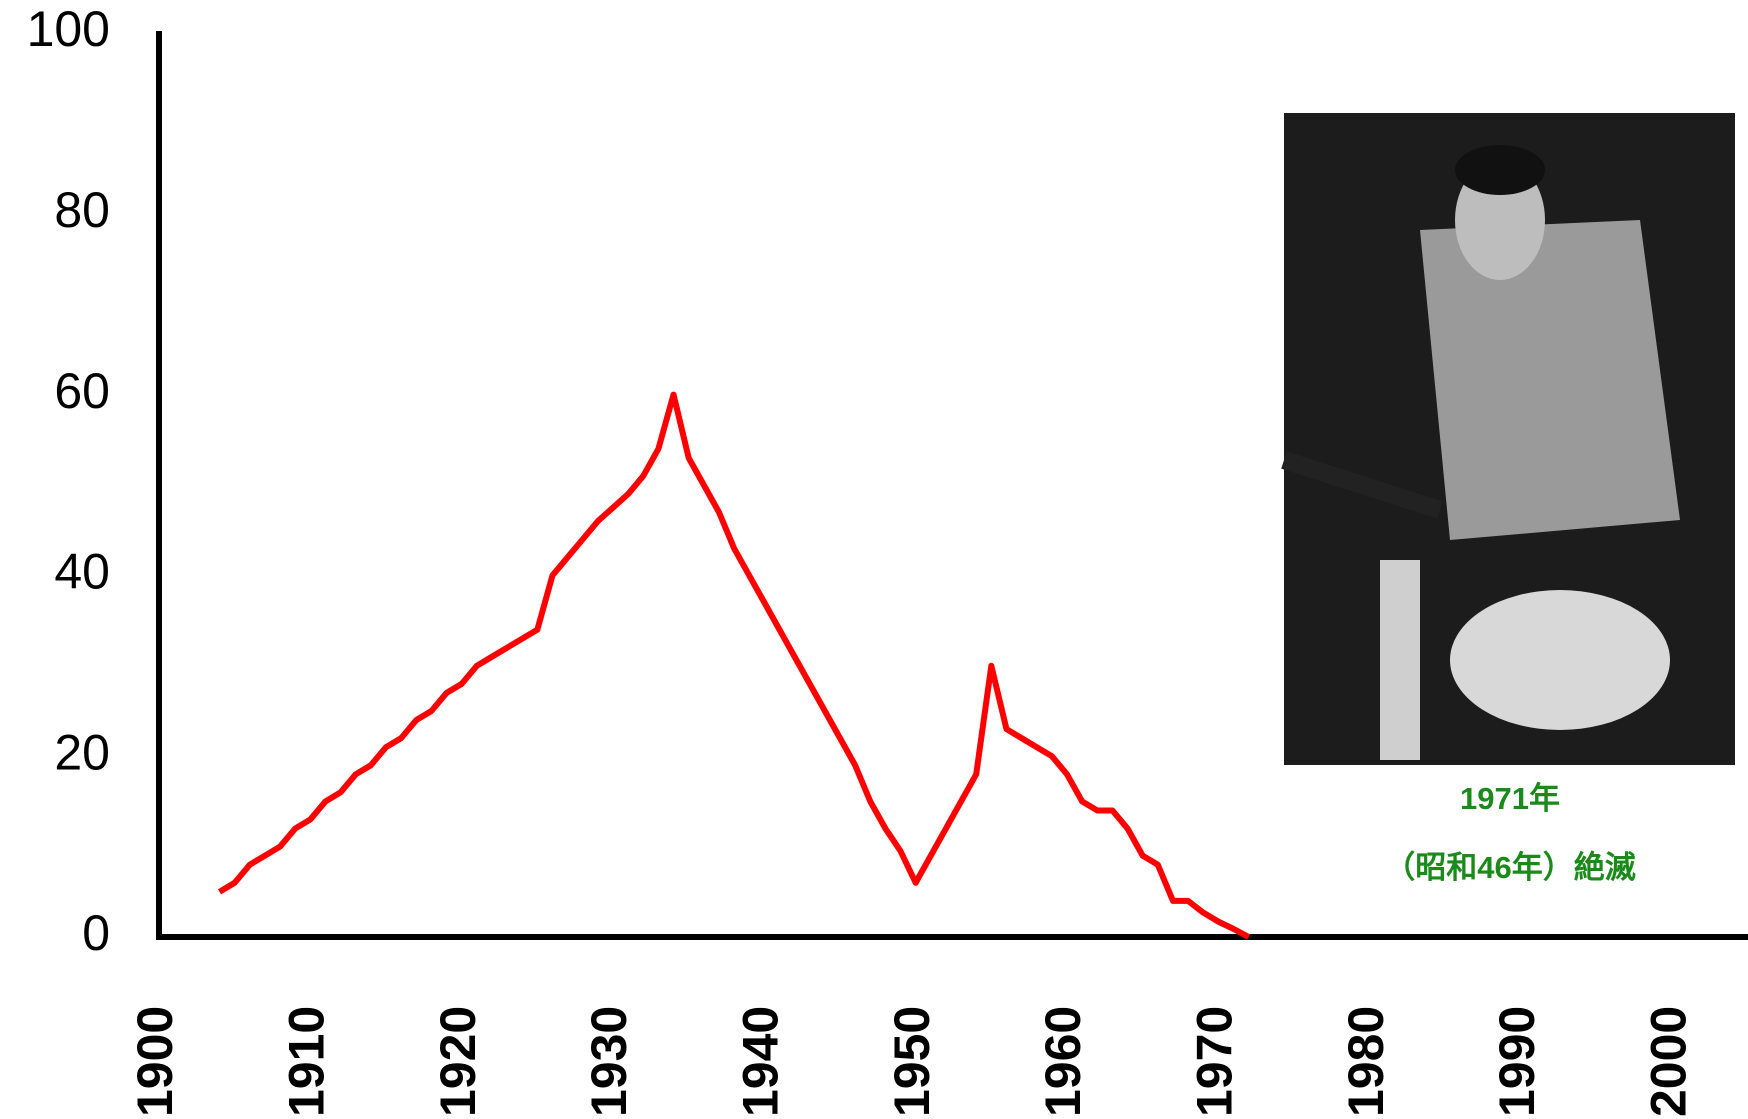  Describe the element at coordinates (82, 572) in the screenshot. I see `y-tick-label: 40` at that location.